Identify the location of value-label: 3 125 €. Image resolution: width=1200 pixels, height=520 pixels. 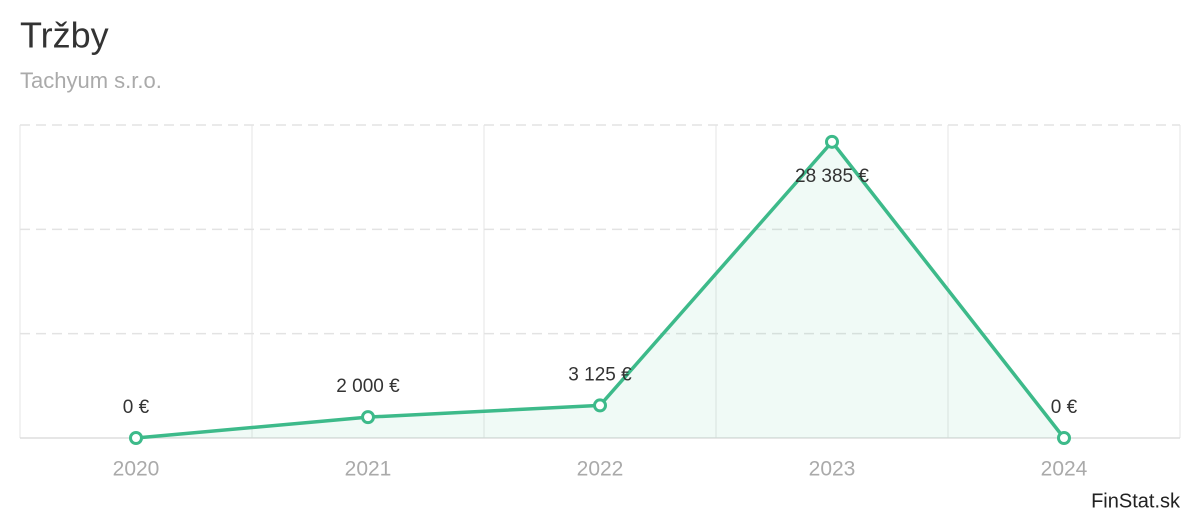
(600, 374).